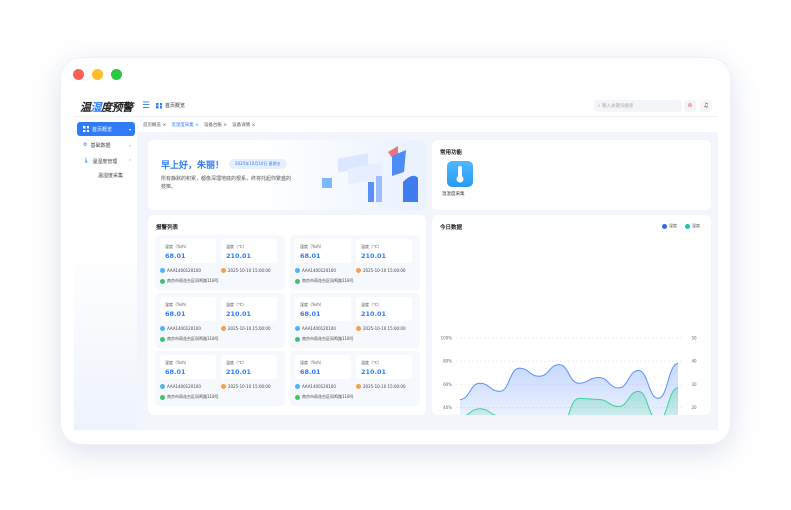  What do you see at coordinates (447, 384) in the screenshot?
I see `left-tick-label: 60%` at bounding box center [447, 384].